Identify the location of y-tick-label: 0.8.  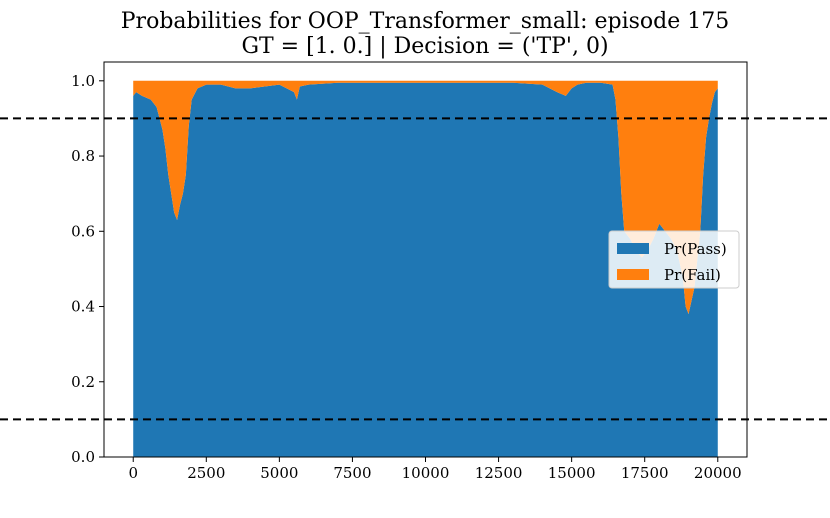
(83, 156).